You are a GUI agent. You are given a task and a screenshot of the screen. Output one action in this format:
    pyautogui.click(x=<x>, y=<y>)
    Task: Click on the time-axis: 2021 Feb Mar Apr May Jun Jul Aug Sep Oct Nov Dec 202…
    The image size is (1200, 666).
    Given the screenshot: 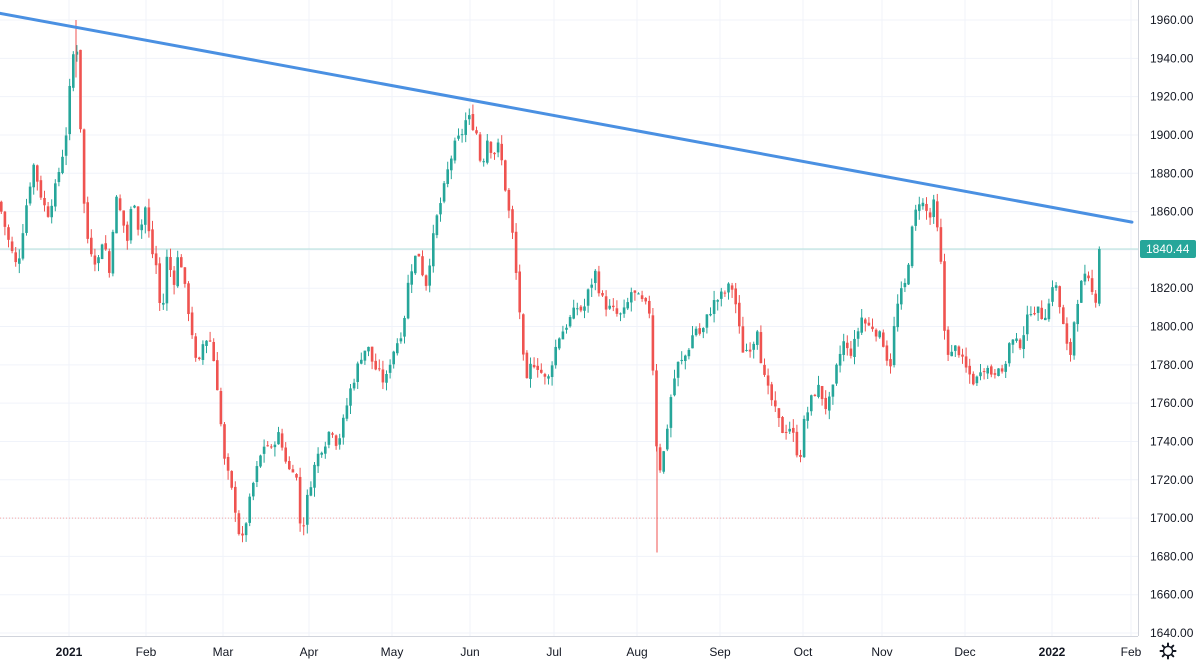 What is the action you would take?
    pyautogui.click(x=571, y=648)
    